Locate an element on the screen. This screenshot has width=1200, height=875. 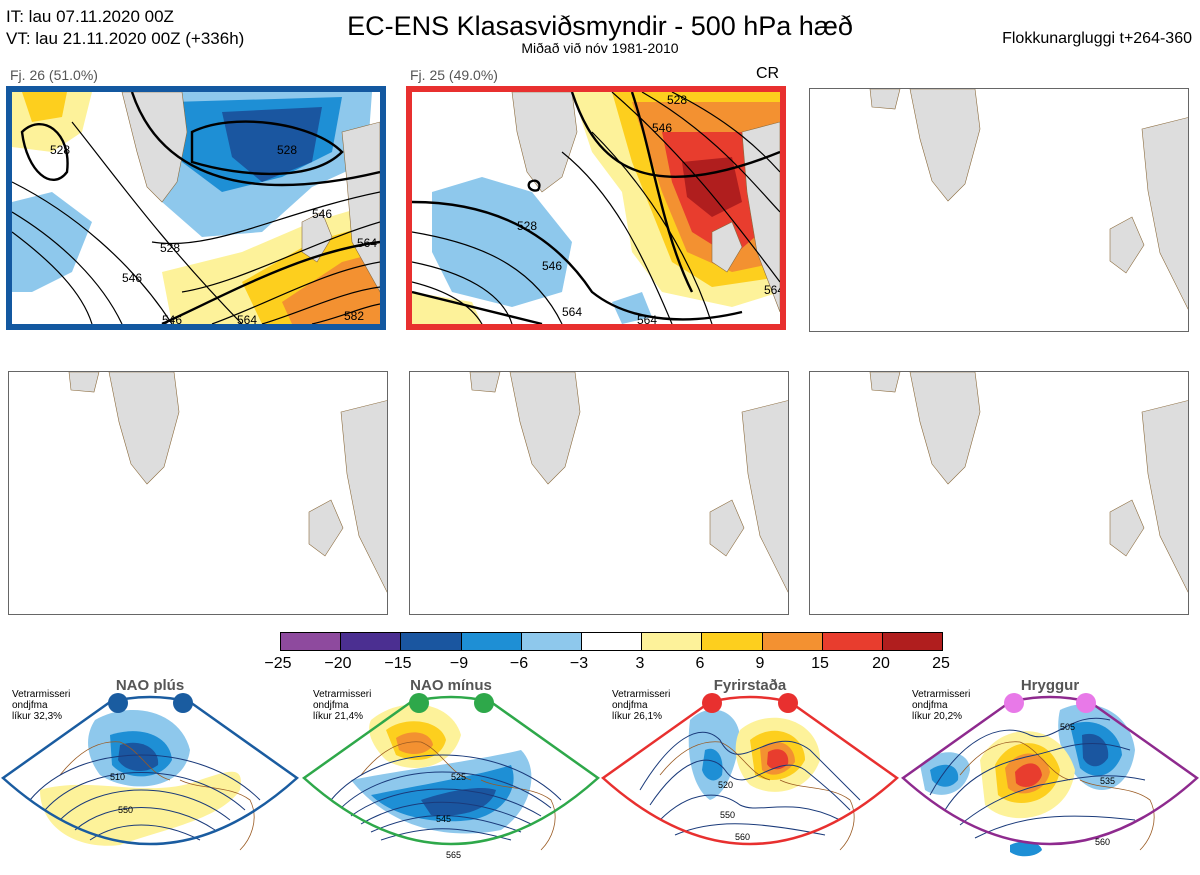
colorbar-tick: −9 is located at coordinates (459, 663).